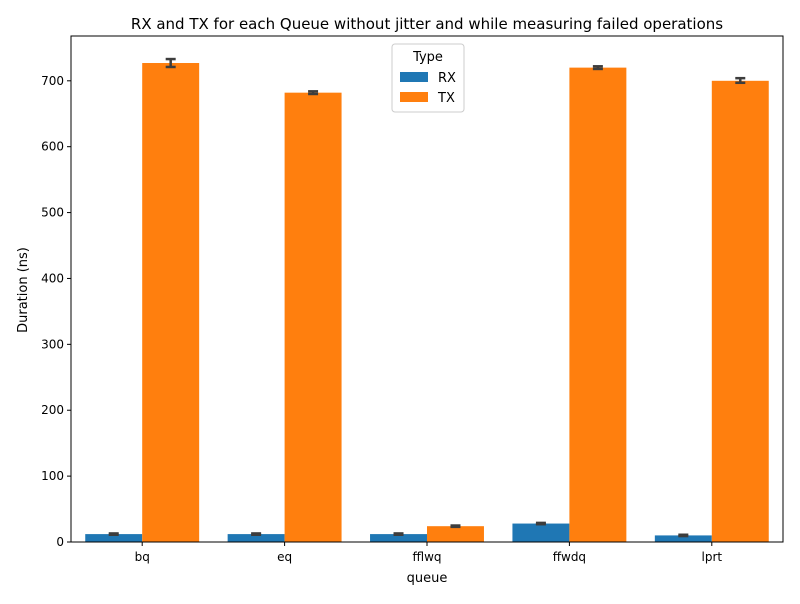 The height and width of the screenshot is (604, 800). I want to click on y-axis-label: Duration (ns), so click(23, 290).